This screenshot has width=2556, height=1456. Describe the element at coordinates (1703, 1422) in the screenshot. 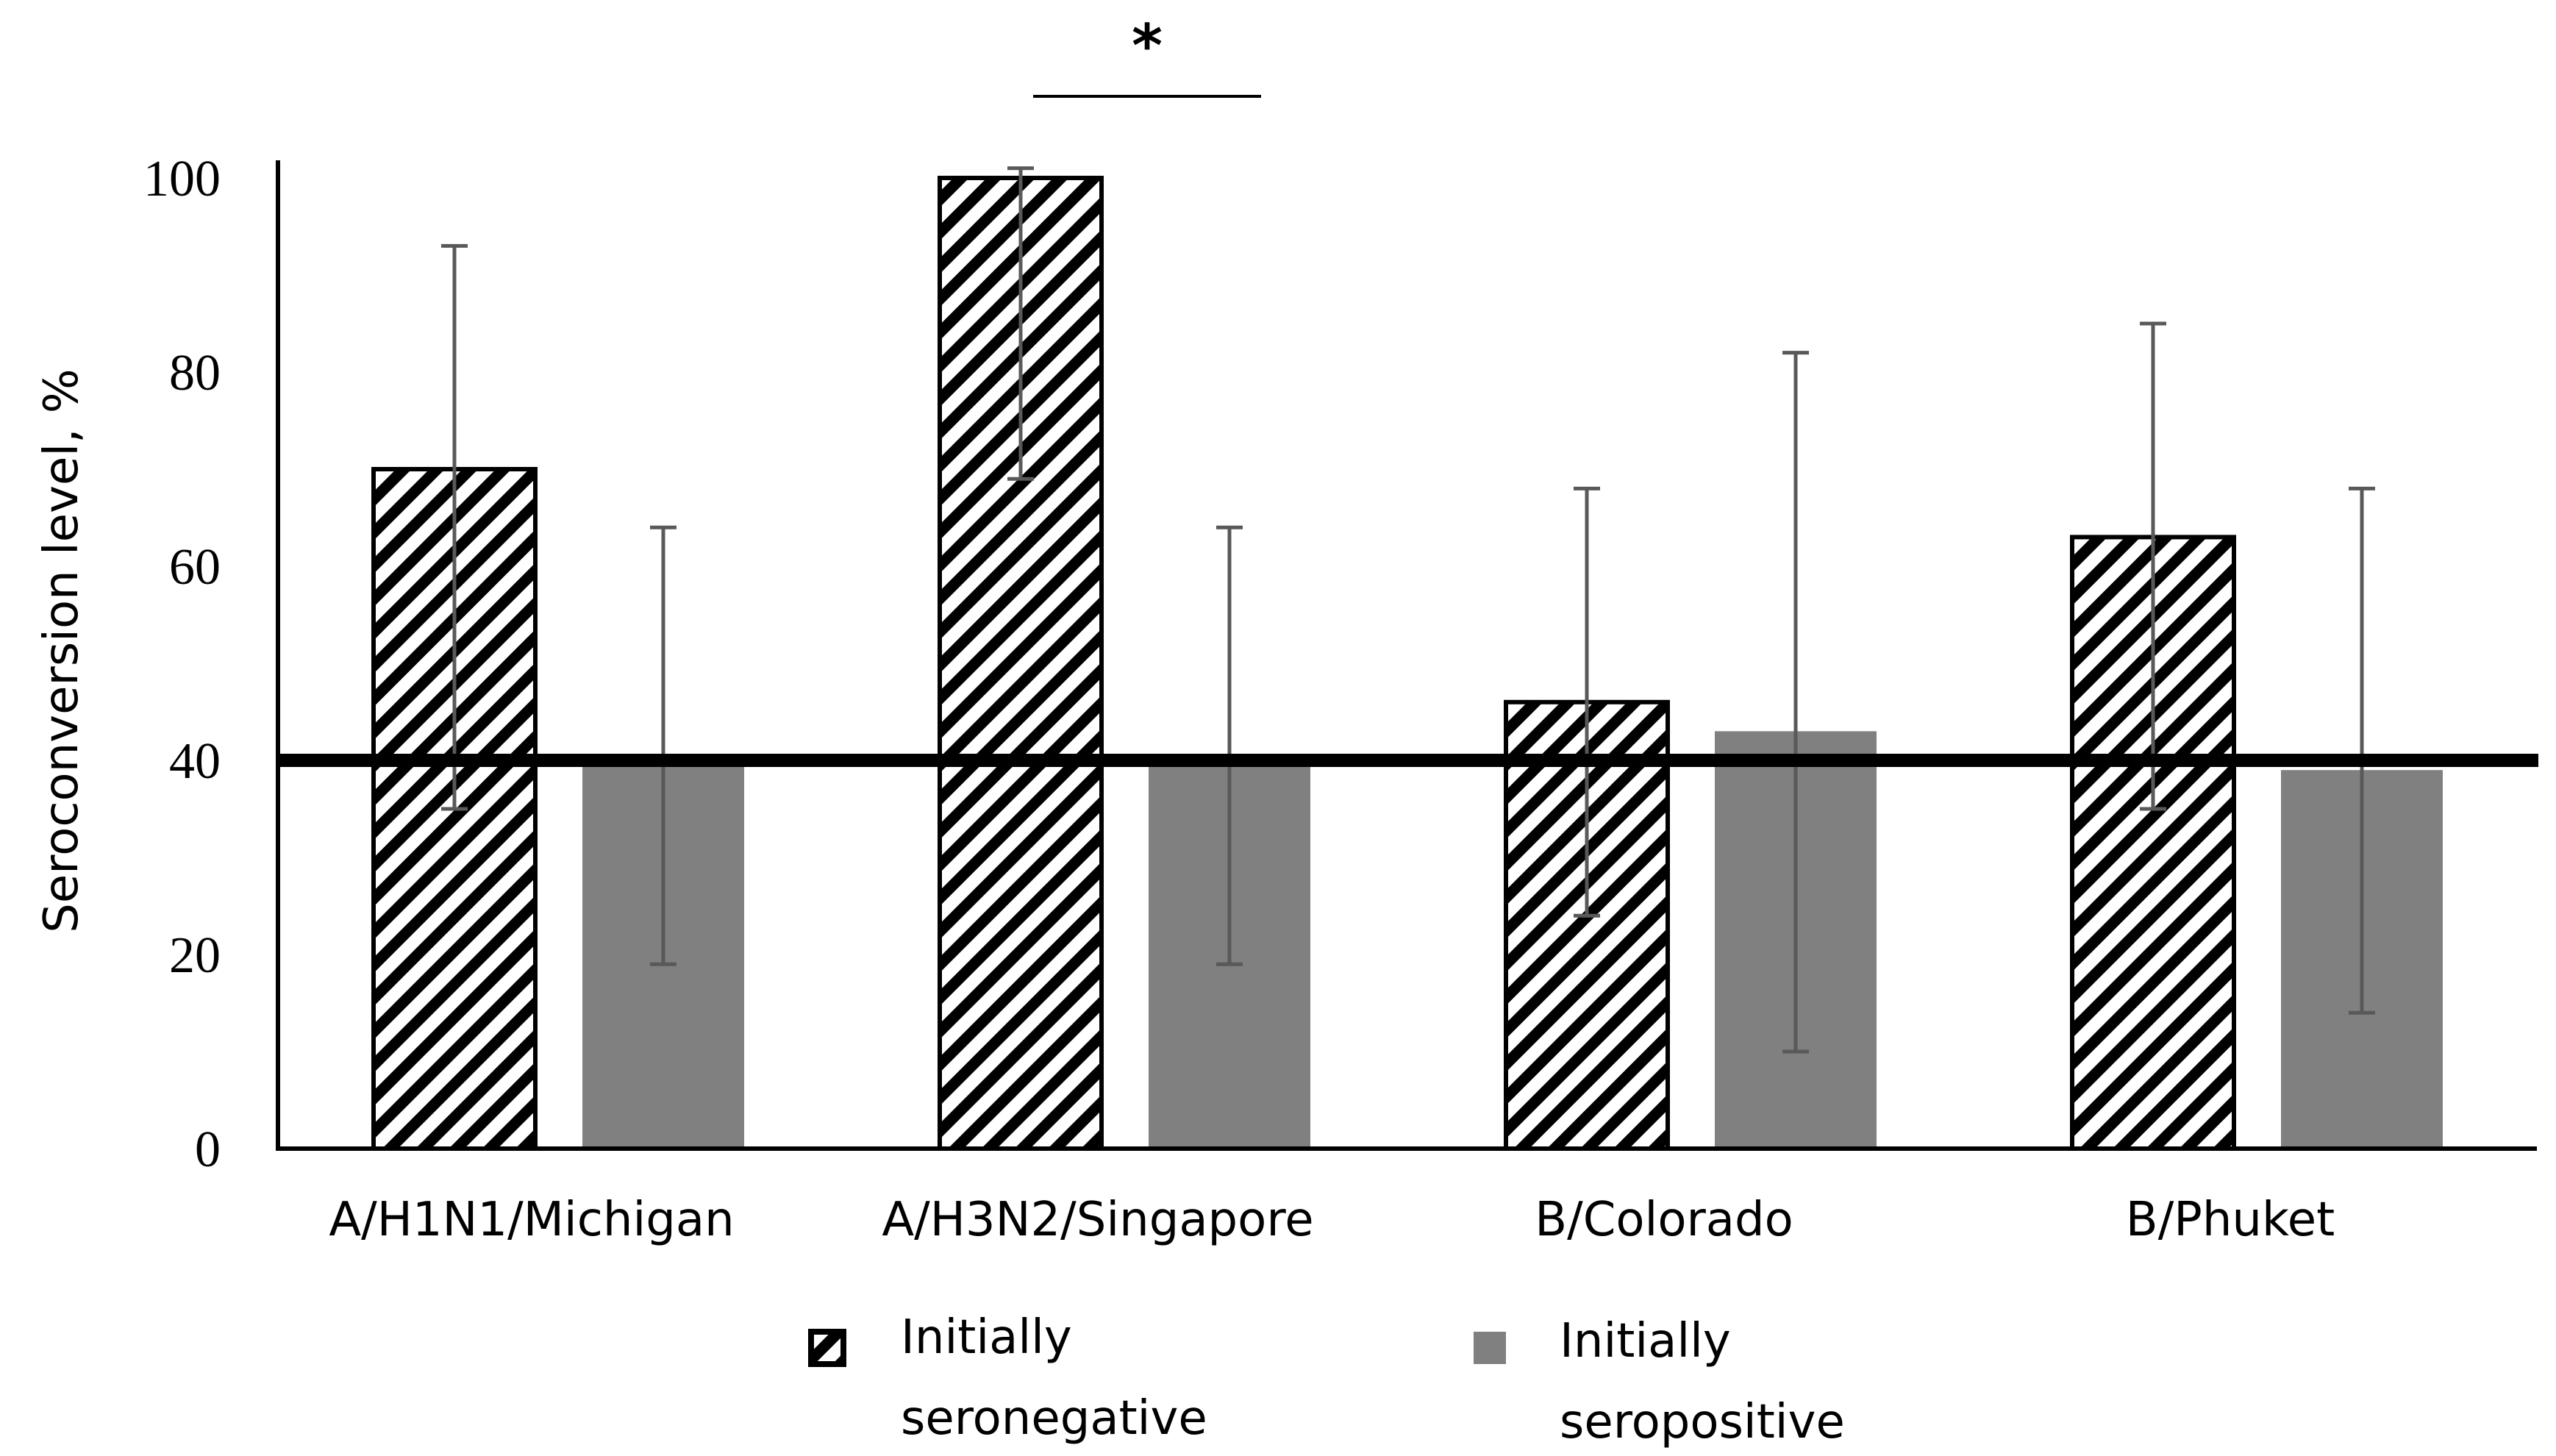

I see `legend-label-seropositive-line2: seropositive` at that location.